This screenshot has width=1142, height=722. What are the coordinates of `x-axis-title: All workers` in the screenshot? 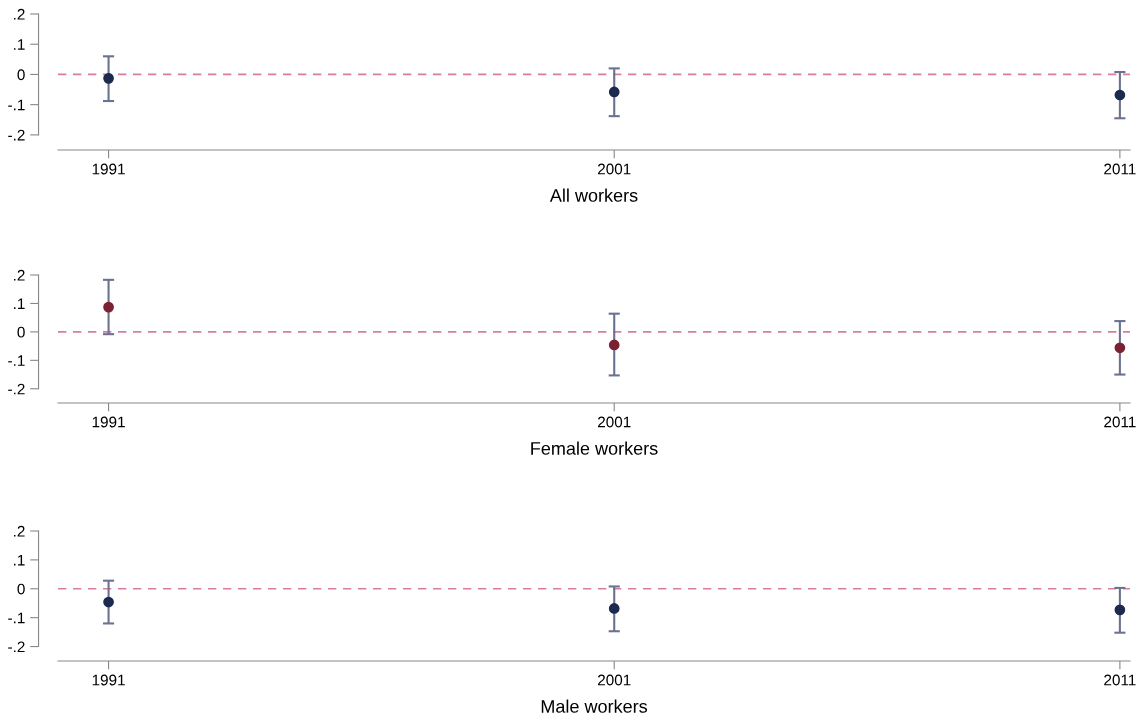 It's located at (593, 195).